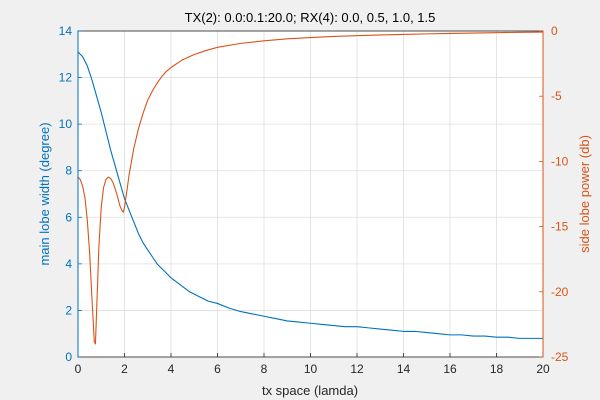  What do you see at coordinates (584, 194) in the screenshot?
I see `right-y-axis-label: side lobe power (db)` at bounding box center [584, 194].